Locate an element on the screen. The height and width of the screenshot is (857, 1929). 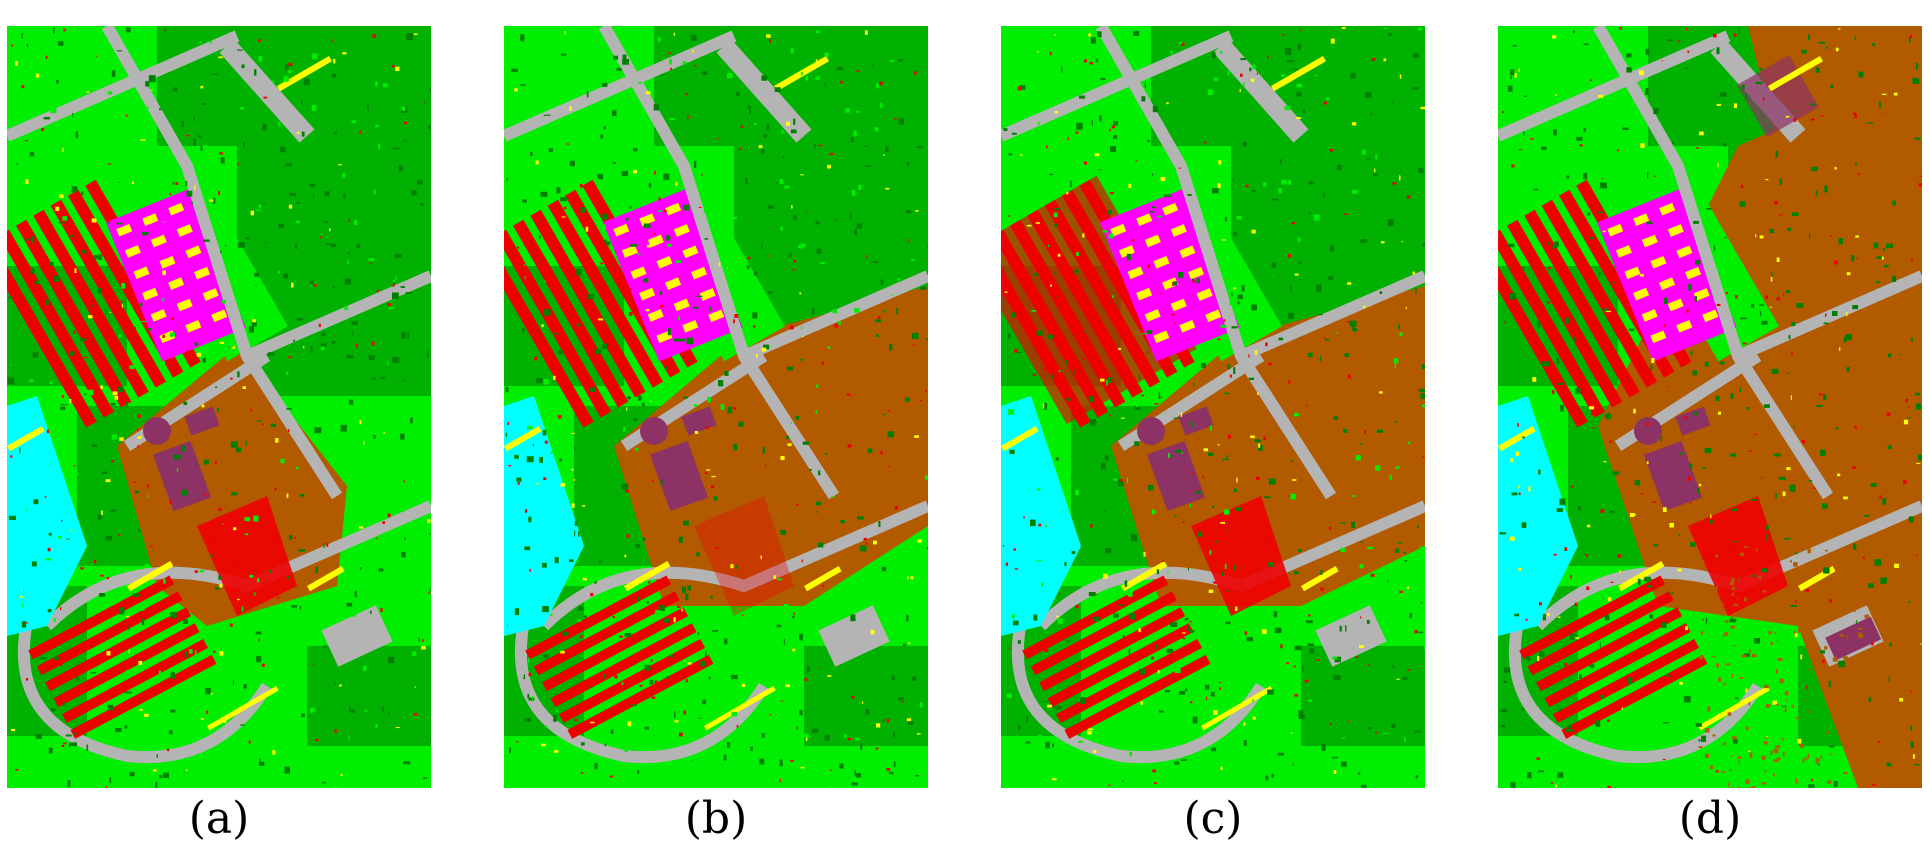
panel-caption-d: (d) is located at coordinates (1710, 818).